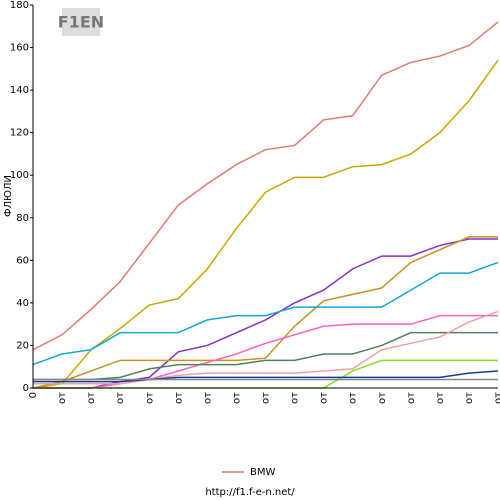  What do you see at coordinates (26, 388) in the screenshot?
I see `y-tick-label: 0` at bounding box center [26, 388].